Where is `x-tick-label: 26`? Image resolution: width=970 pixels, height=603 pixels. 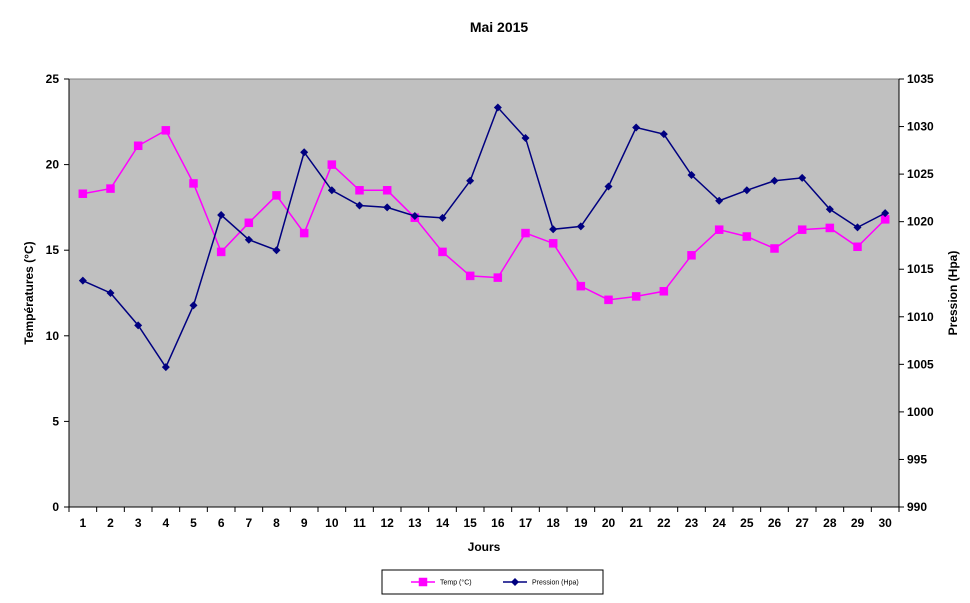
x-tick-label: 26 is located at coordinates (775, 523).